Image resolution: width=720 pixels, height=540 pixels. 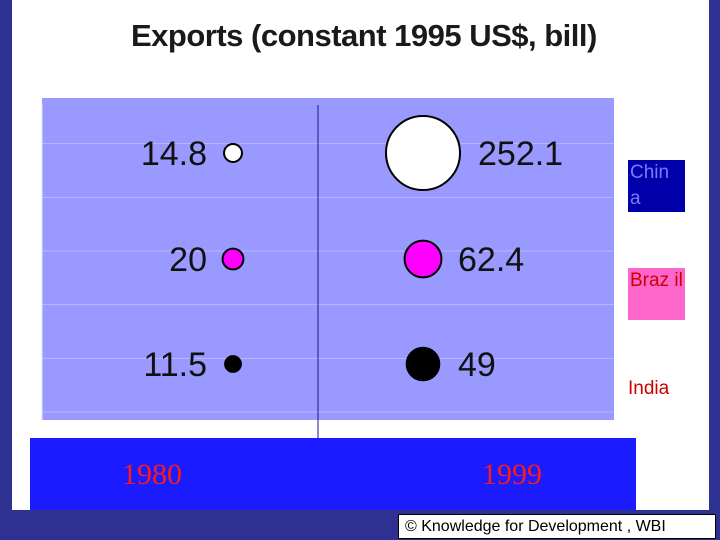 I want to click on data-label-china-1980: 14.8, so click(x=174, y=154).